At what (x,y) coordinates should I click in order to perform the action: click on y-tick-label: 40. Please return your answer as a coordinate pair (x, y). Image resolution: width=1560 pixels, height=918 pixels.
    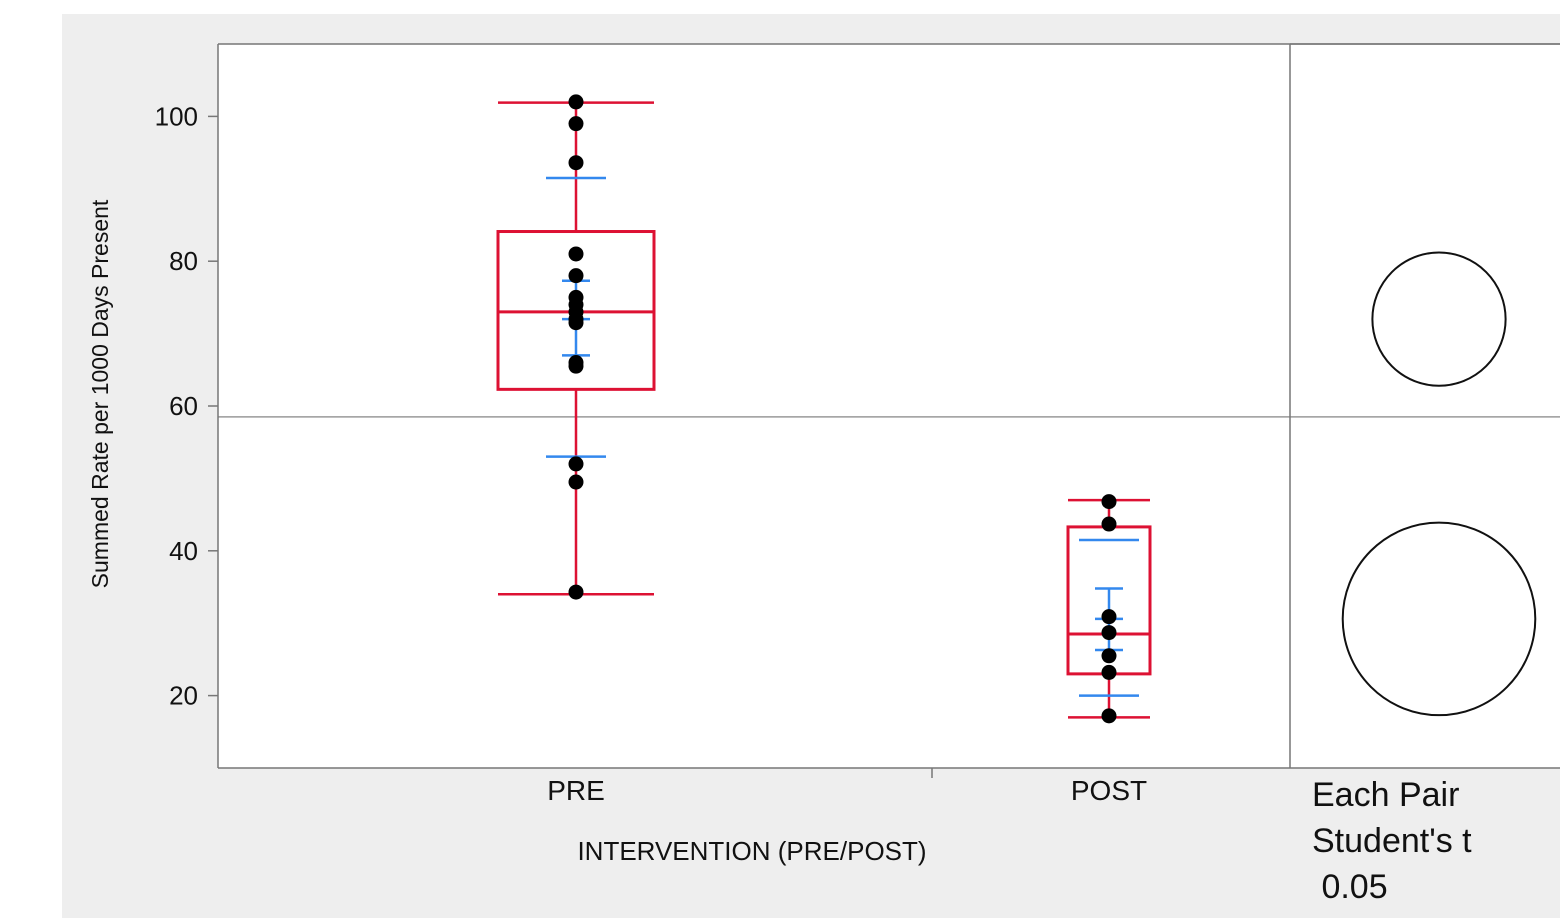
    Looking at the image, I should click on (183, 551).